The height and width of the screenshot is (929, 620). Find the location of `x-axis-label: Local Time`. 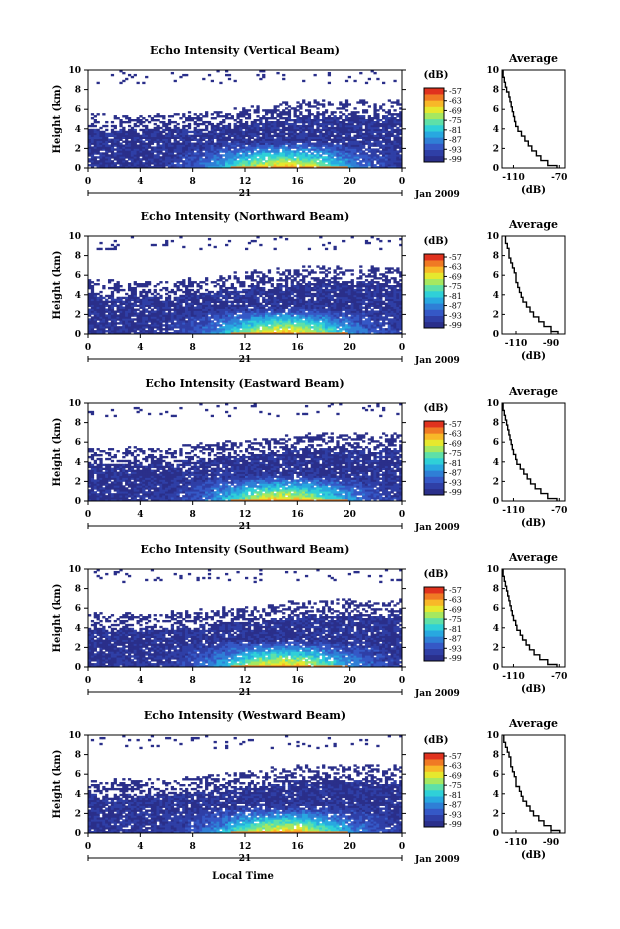

x-axis-label: Local Time is located at coordinates (243, 876).